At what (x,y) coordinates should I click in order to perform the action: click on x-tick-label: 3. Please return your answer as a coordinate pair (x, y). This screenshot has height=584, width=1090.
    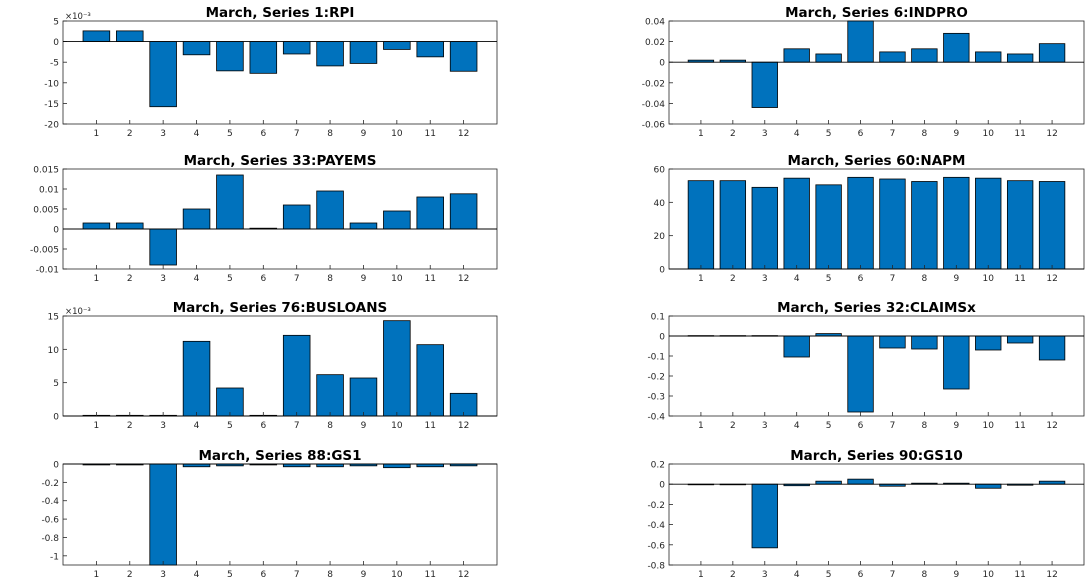
    Looking at the image, I should click on (765, 575).